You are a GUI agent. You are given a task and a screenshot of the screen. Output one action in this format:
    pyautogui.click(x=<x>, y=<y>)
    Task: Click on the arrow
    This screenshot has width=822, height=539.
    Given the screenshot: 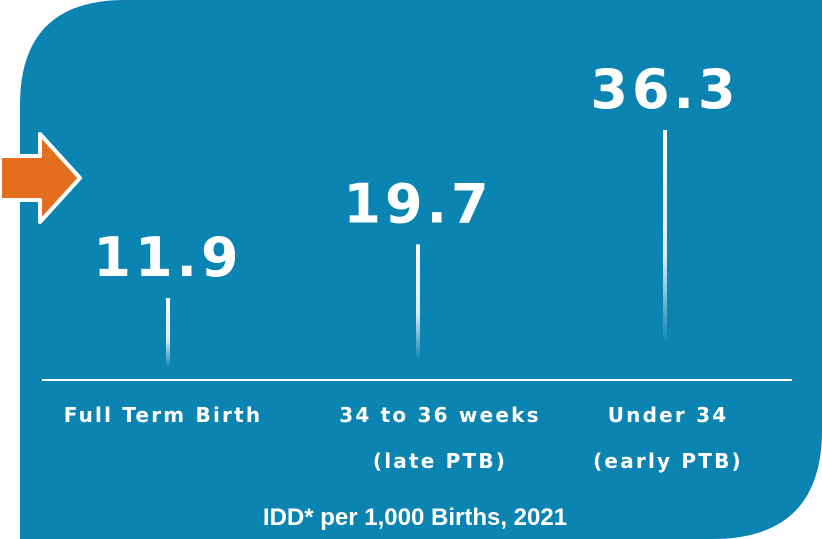 What is the action you would take?
    pyautogui.click(x=41, y=178)
    